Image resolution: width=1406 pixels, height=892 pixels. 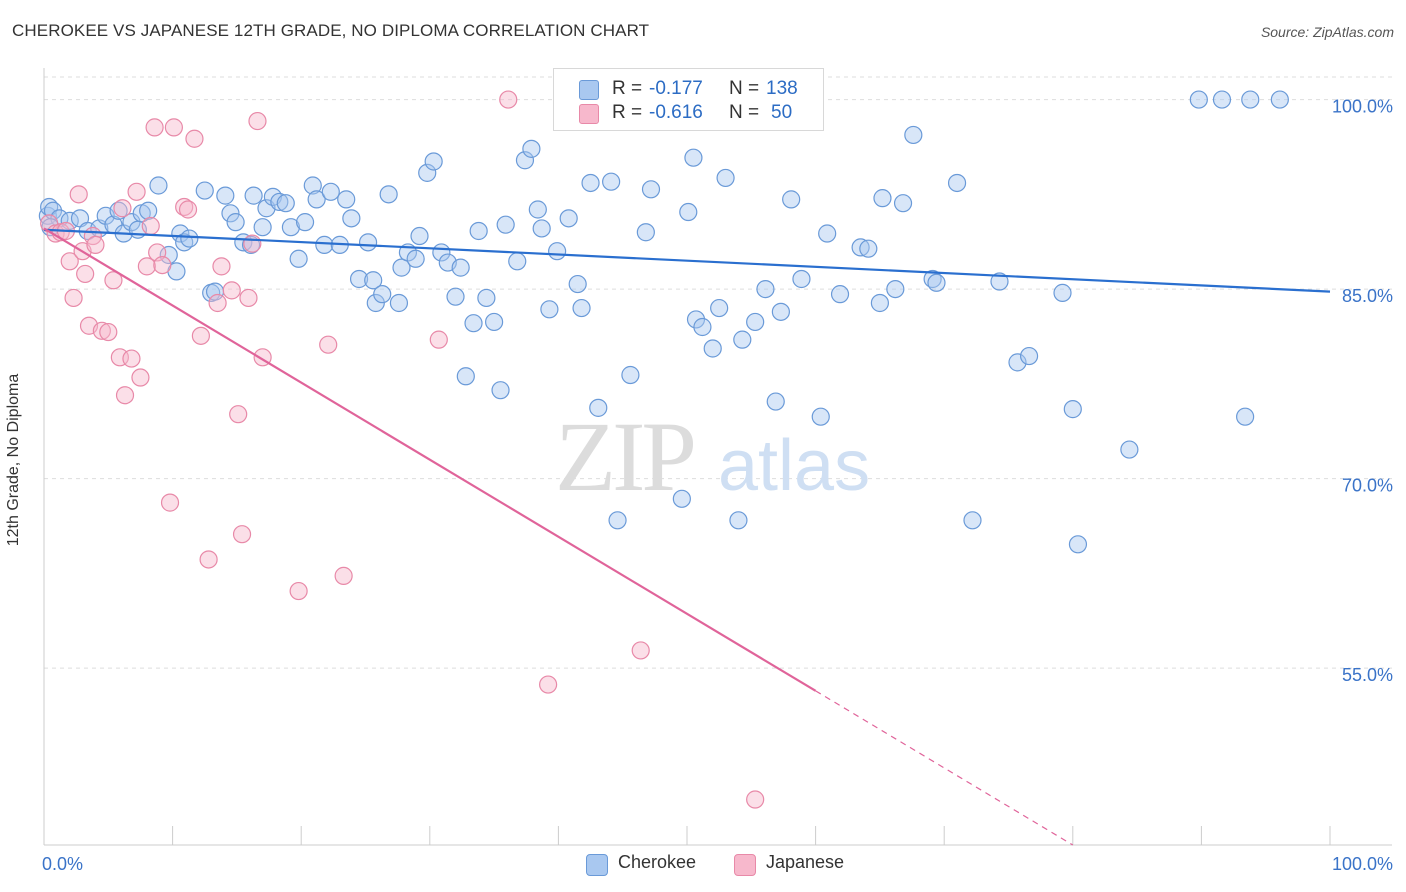 I want to click on y-tick-label: 55.0%, so click(x=1367, y=675).